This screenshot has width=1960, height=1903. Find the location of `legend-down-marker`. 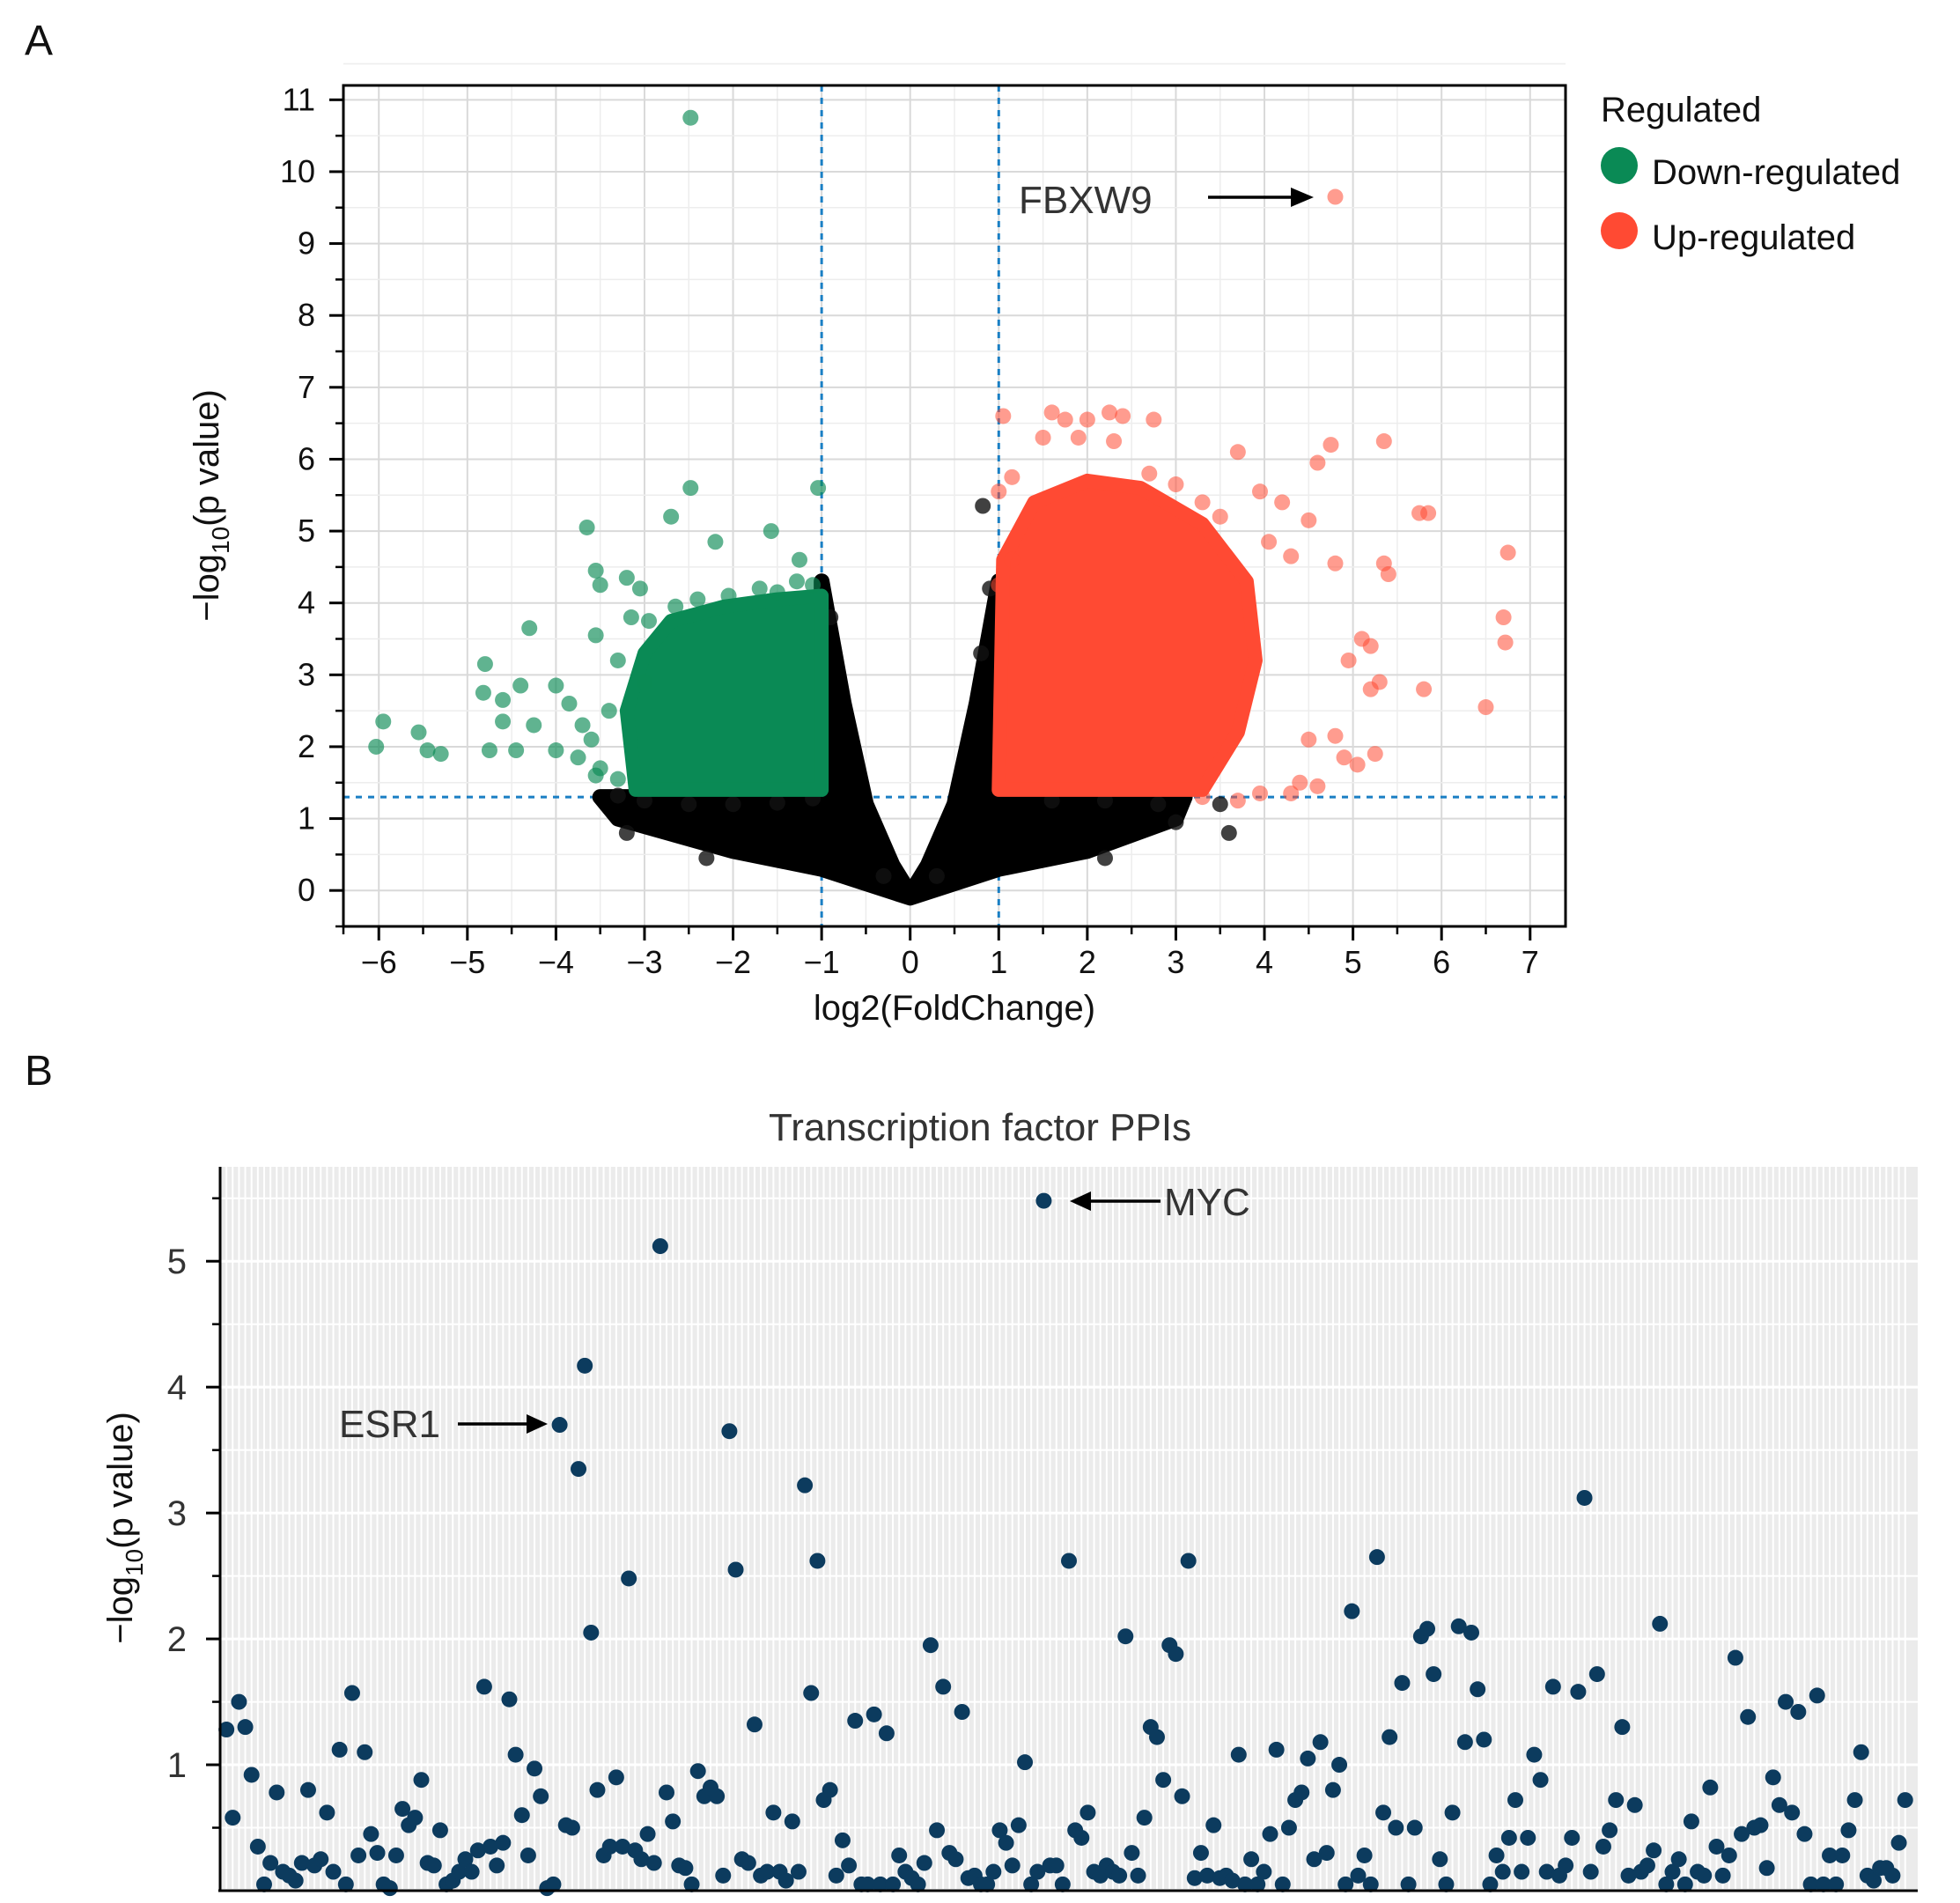

legend-down-marker is located at coordinates (1619, 165).